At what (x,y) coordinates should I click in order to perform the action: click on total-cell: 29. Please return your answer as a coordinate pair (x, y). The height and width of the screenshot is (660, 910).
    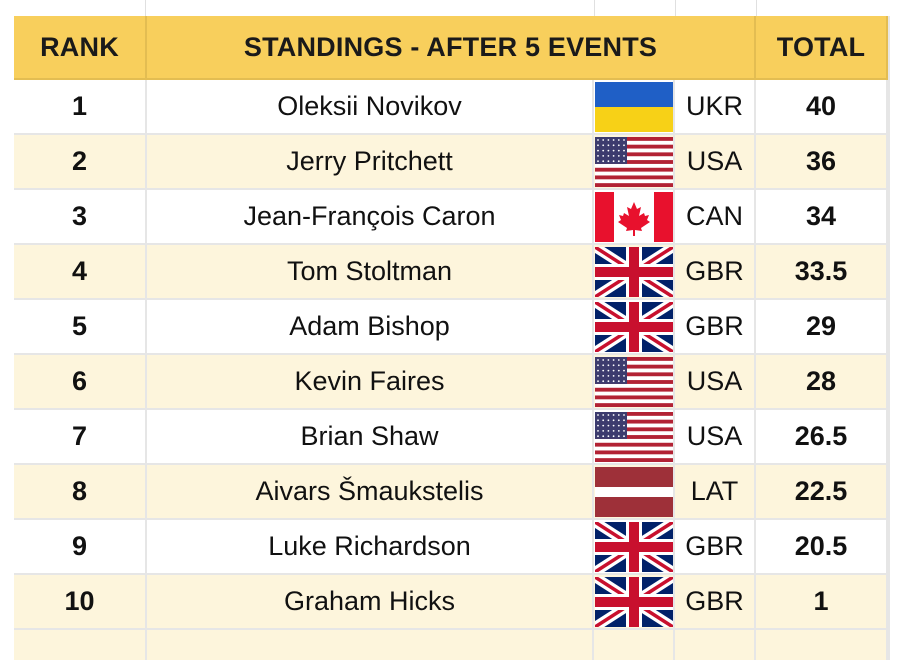
    Looking at the image, I should click on (822, 327).